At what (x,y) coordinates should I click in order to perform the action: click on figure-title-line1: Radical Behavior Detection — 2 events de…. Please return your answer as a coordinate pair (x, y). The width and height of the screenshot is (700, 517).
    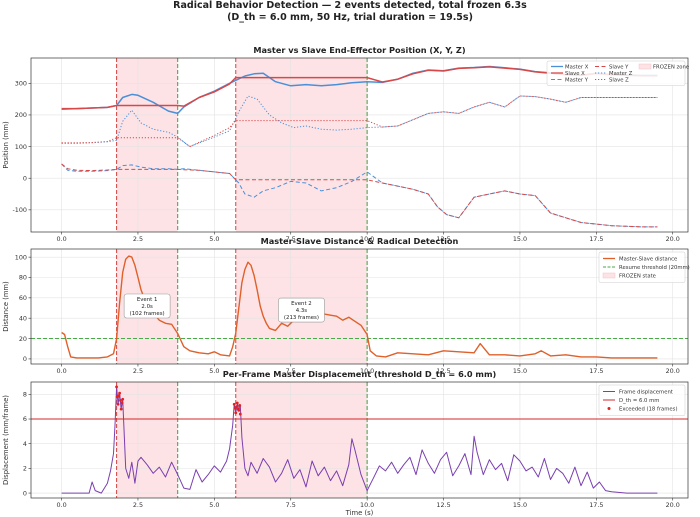
    Looking at the image, I should click on (350, 5).